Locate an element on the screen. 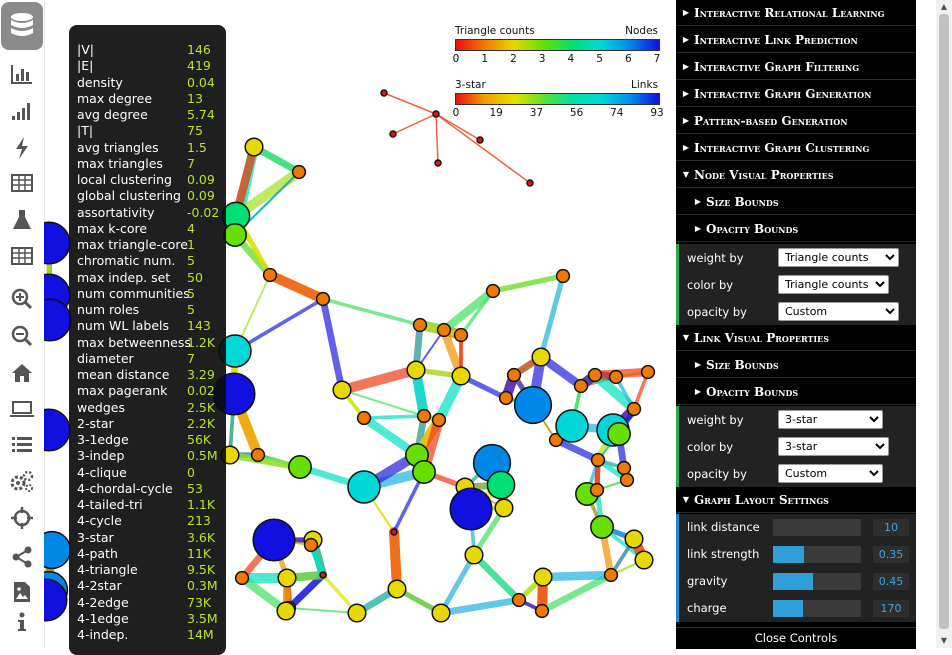  laptop-icon is located at coordinates (22, 409).